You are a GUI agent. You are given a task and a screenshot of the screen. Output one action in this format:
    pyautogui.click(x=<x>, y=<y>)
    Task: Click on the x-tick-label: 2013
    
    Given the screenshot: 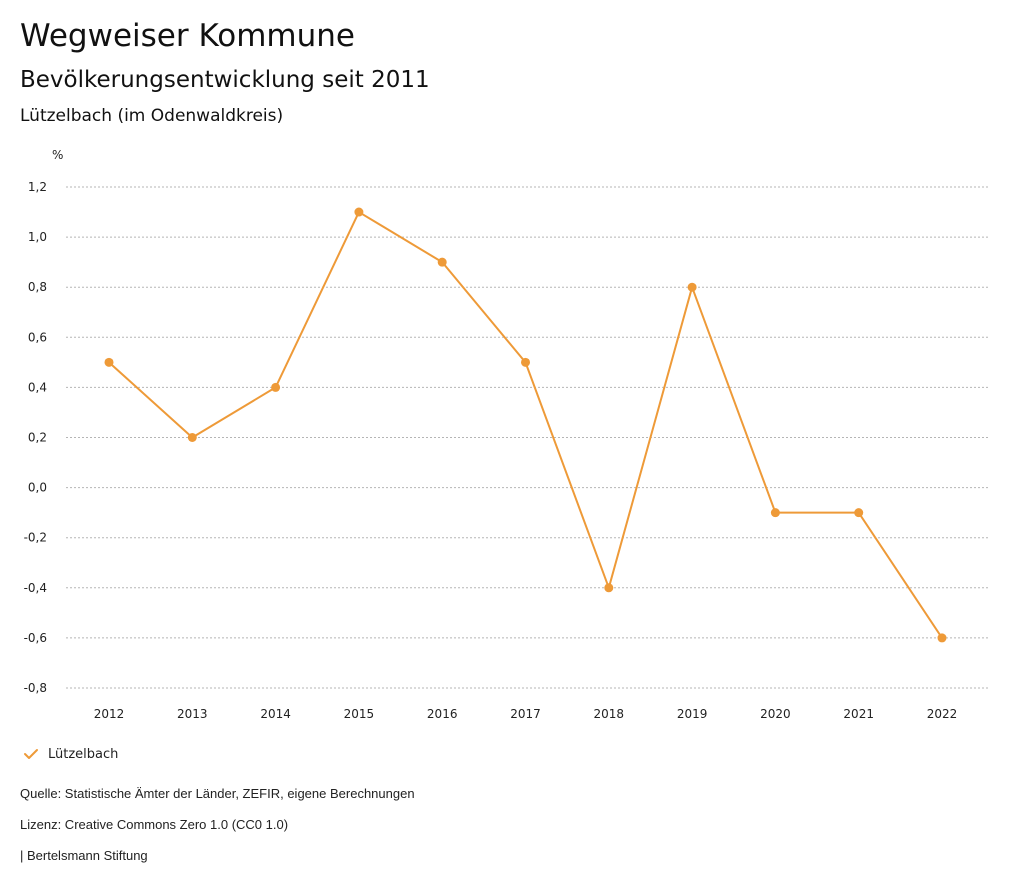 What is the action you would take?
    pyautogui.click(x=192, y=714)
    